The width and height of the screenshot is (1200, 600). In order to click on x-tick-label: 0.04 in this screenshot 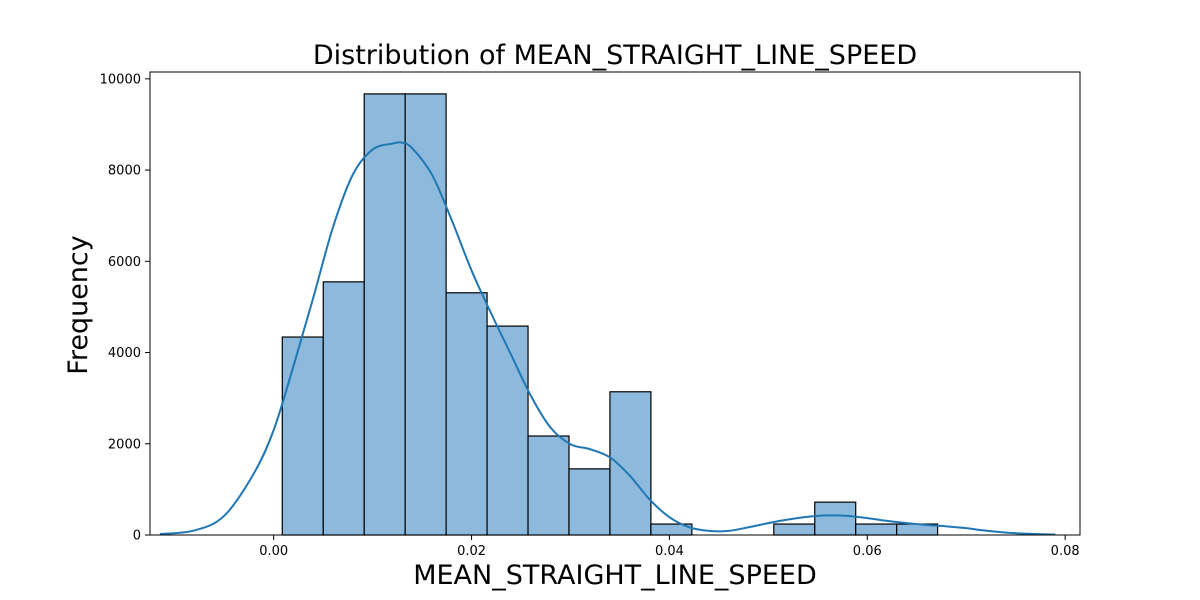, I will do `click(669, 551)`.